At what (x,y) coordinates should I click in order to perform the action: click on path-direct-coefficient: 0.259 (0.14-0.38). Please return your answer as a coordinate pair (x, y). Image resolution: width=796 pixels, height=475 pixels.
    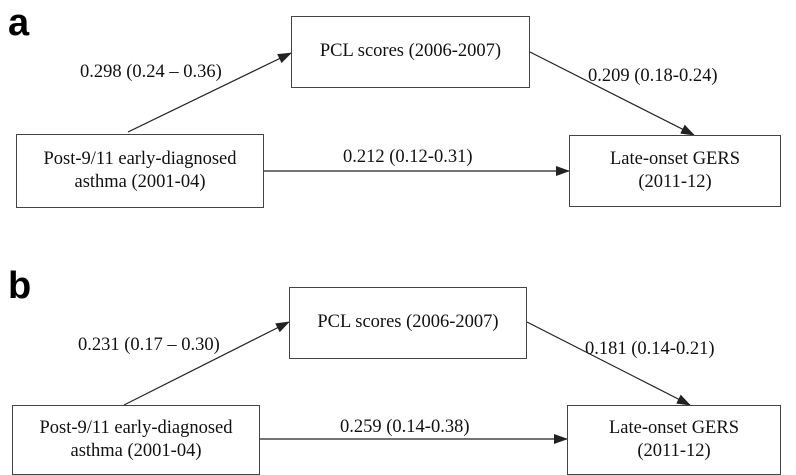
    Looking at the image, I should click on (405, 427).